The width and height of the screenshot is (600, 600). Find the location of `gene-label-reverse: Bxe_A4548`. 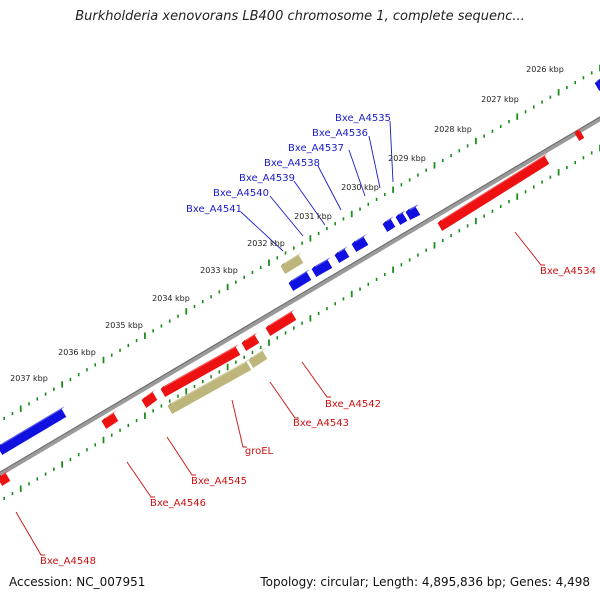

gene-label-reverse: Bxe_A4548 is located at coordinates (68, 561).